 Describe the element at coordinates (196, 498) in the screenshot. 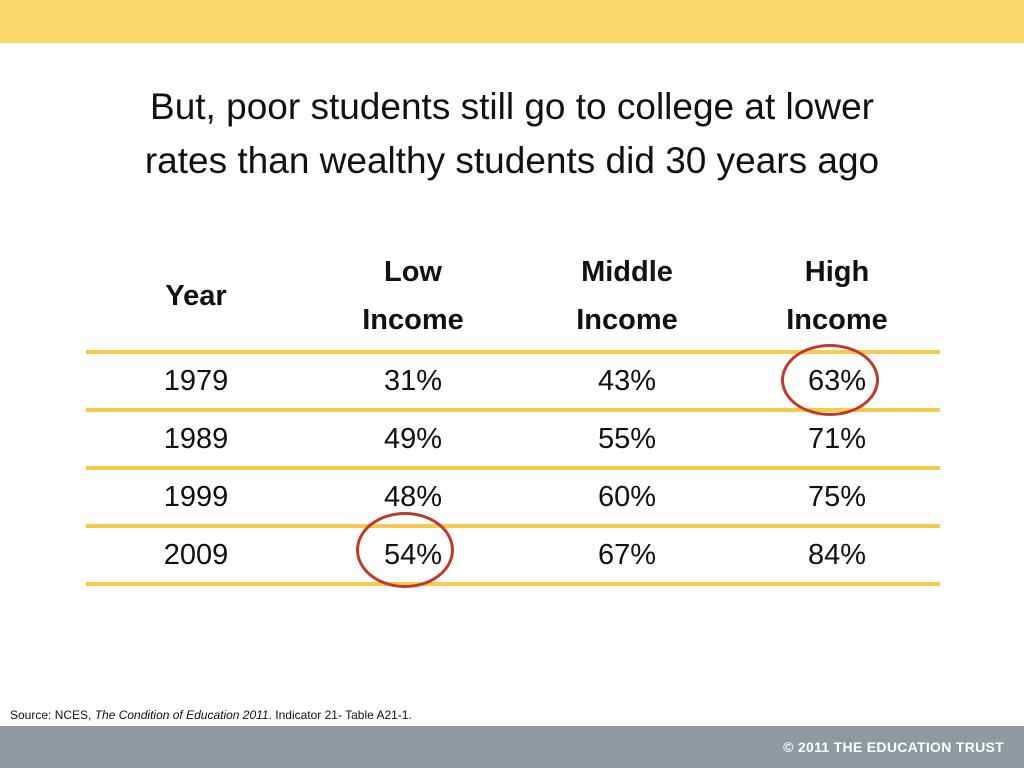

I see `cell-year: 1999` at that location.